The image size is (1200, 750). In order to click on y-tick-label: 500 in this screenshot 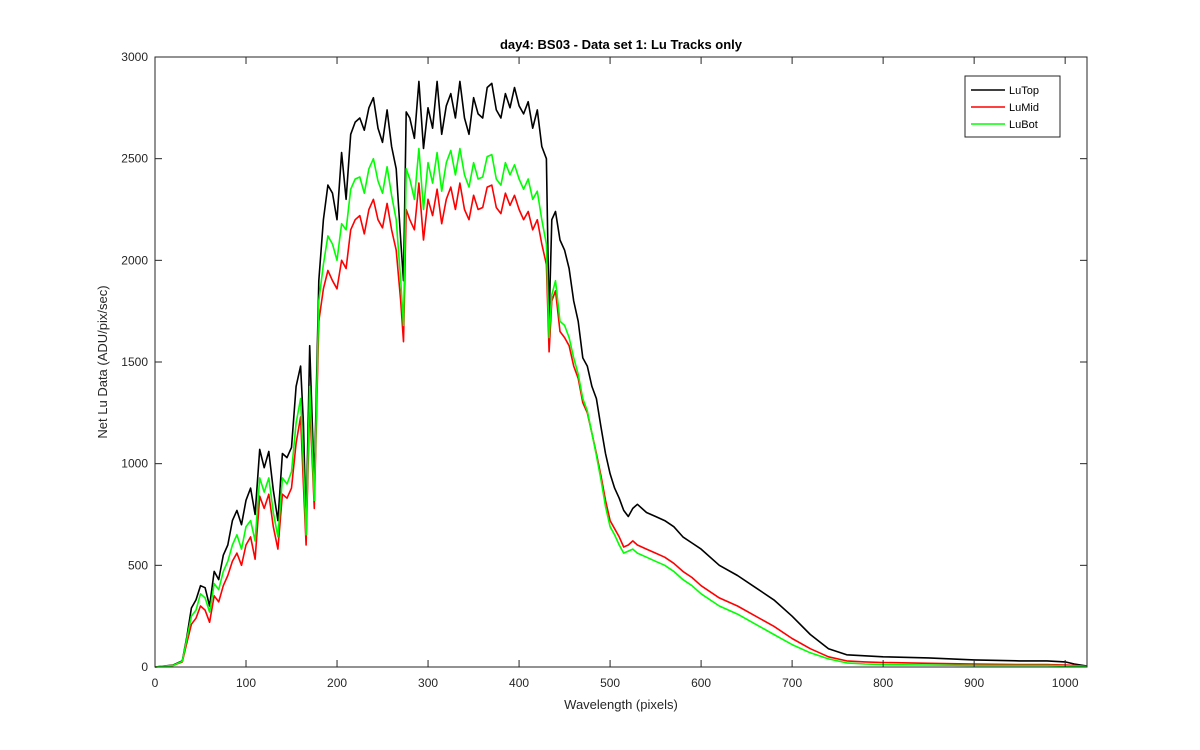, I will do `click(138, 565)`.